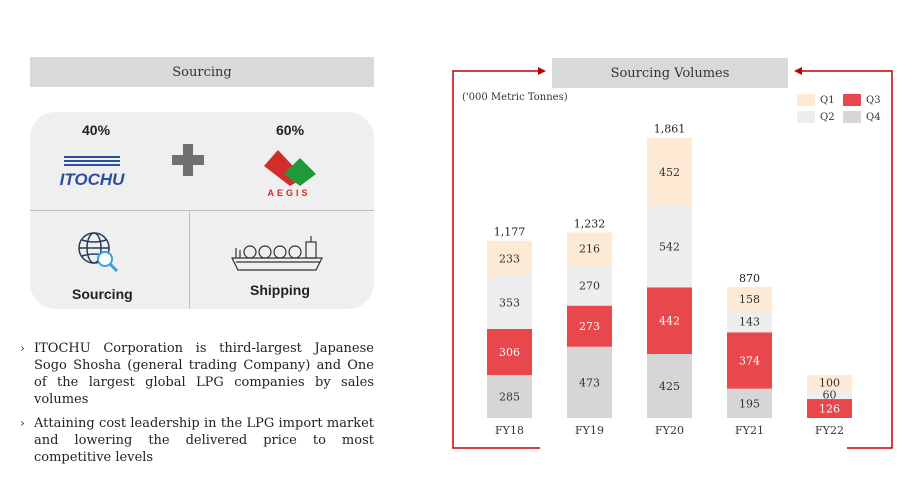  I want to click on bar-fy19-q3, so click(589, 326).